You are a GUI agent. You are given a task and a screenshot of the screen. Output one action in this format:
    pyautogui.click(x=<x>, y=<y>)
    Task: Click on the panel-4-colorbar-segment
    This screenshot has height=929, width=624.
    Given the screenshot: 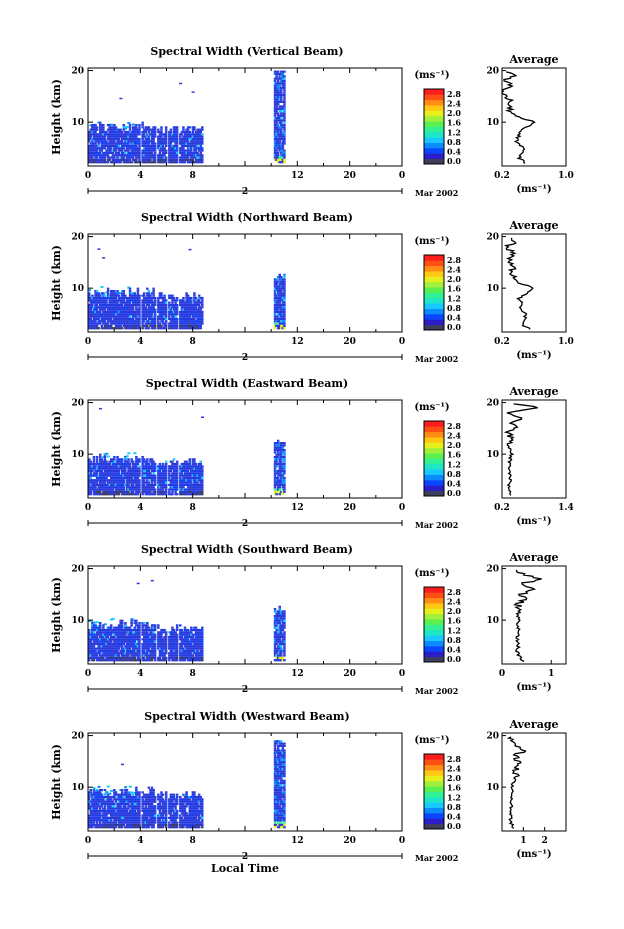 What is the action you would take?
    pyautogui.click(x=434, y=627)
    